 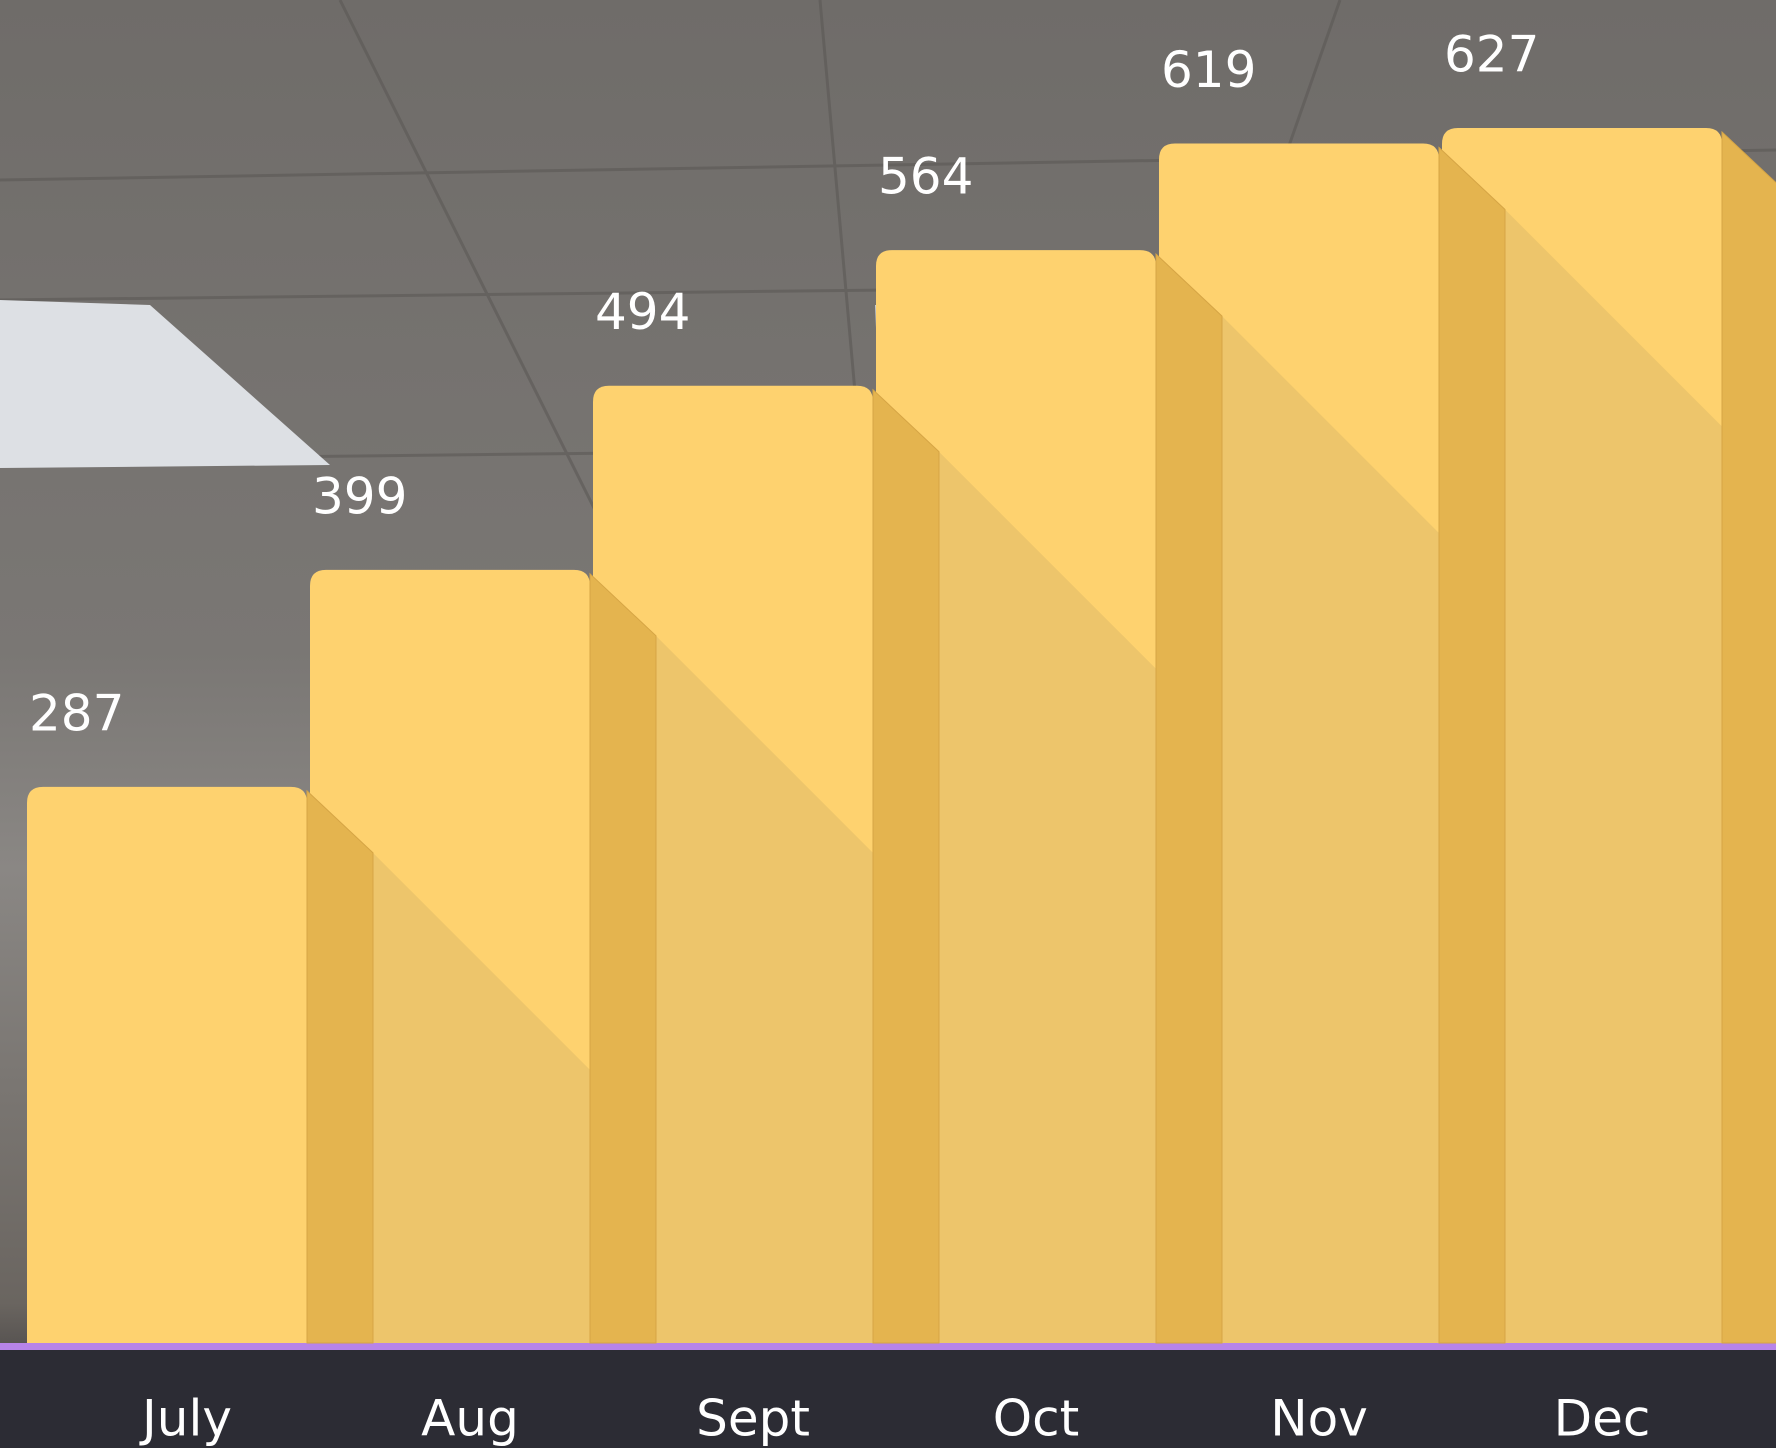 I want to click on value-label: 399, so click(x=359, y=496).